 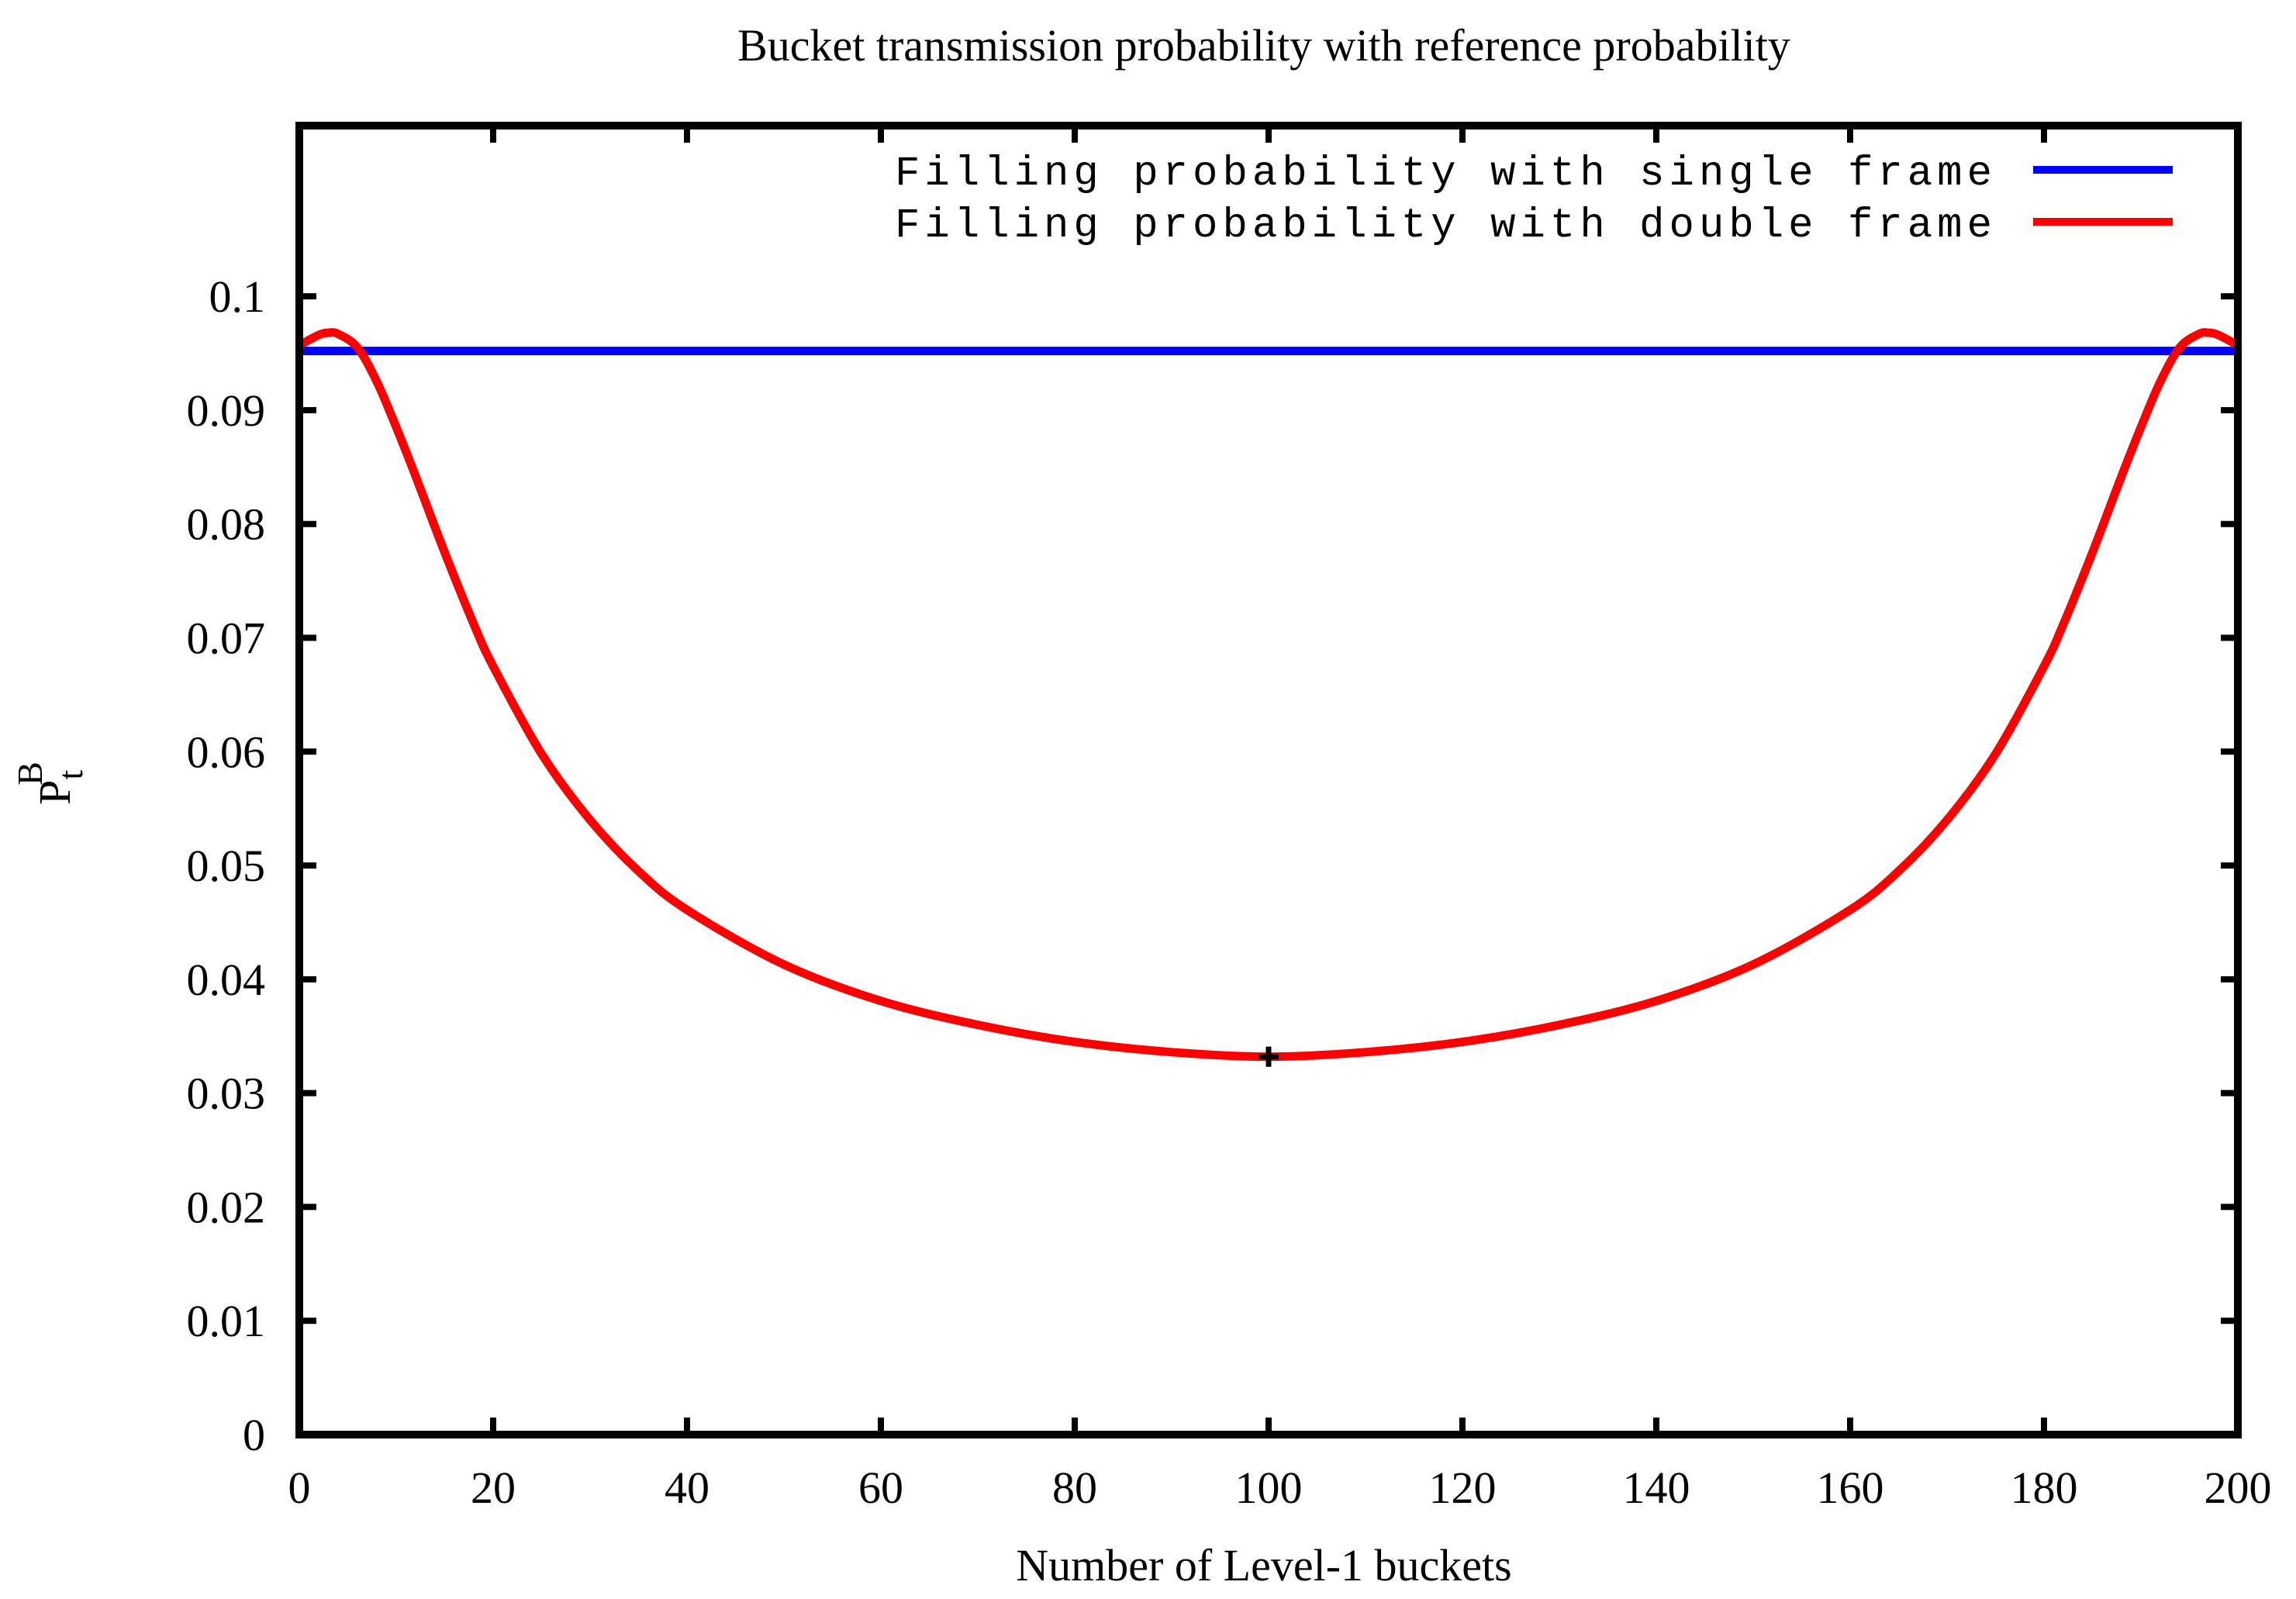 I want to click on y-axis-label-sub: t, so click(x=70, y=775).